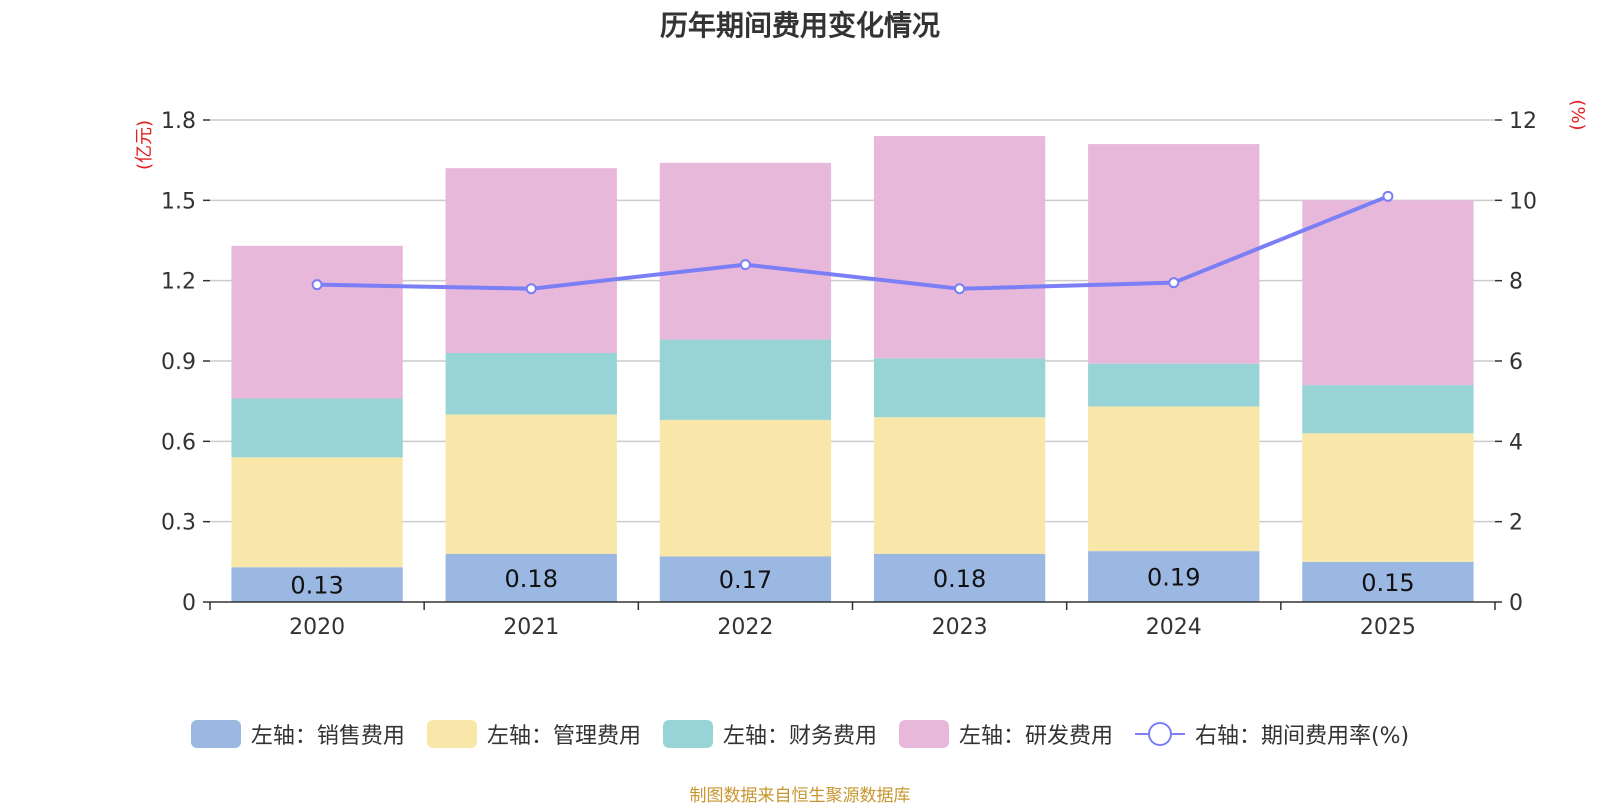  I want to click on legend-swatch-sales, so click(215, 734).